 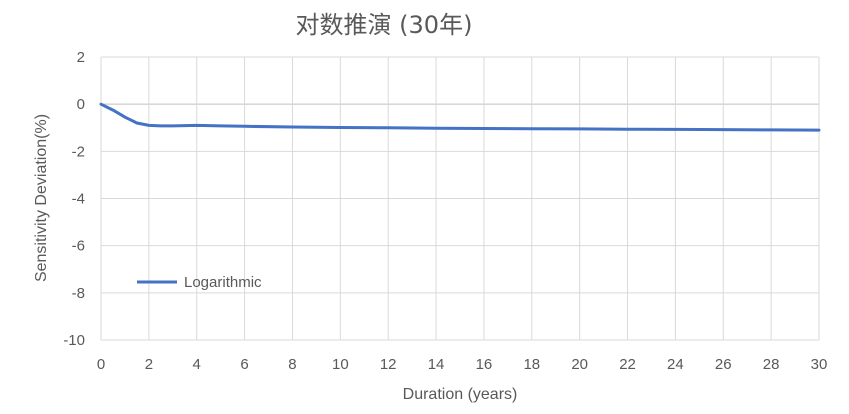 I want to click on x-tick-label: 26, so click(x=723, y=364).